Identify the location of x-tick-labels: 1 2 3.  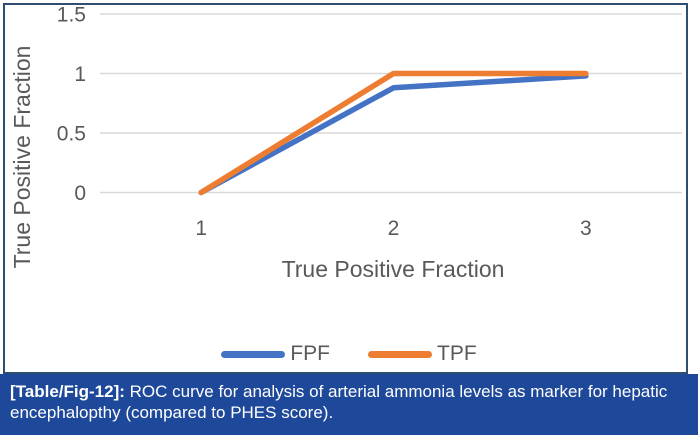
(393, 228).